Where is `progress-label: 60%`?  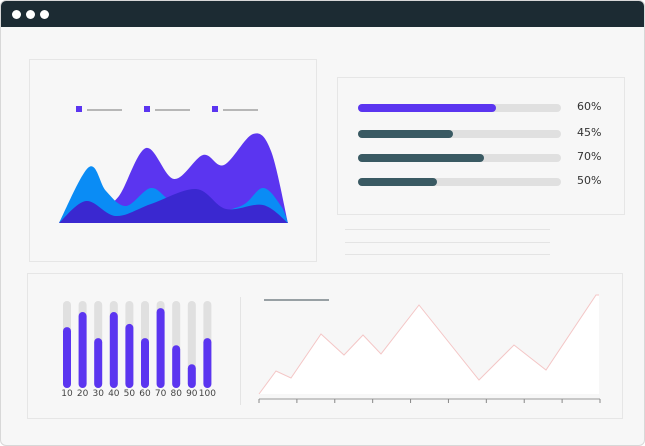
progress-label: 60% is located at coordinates (589, 106).